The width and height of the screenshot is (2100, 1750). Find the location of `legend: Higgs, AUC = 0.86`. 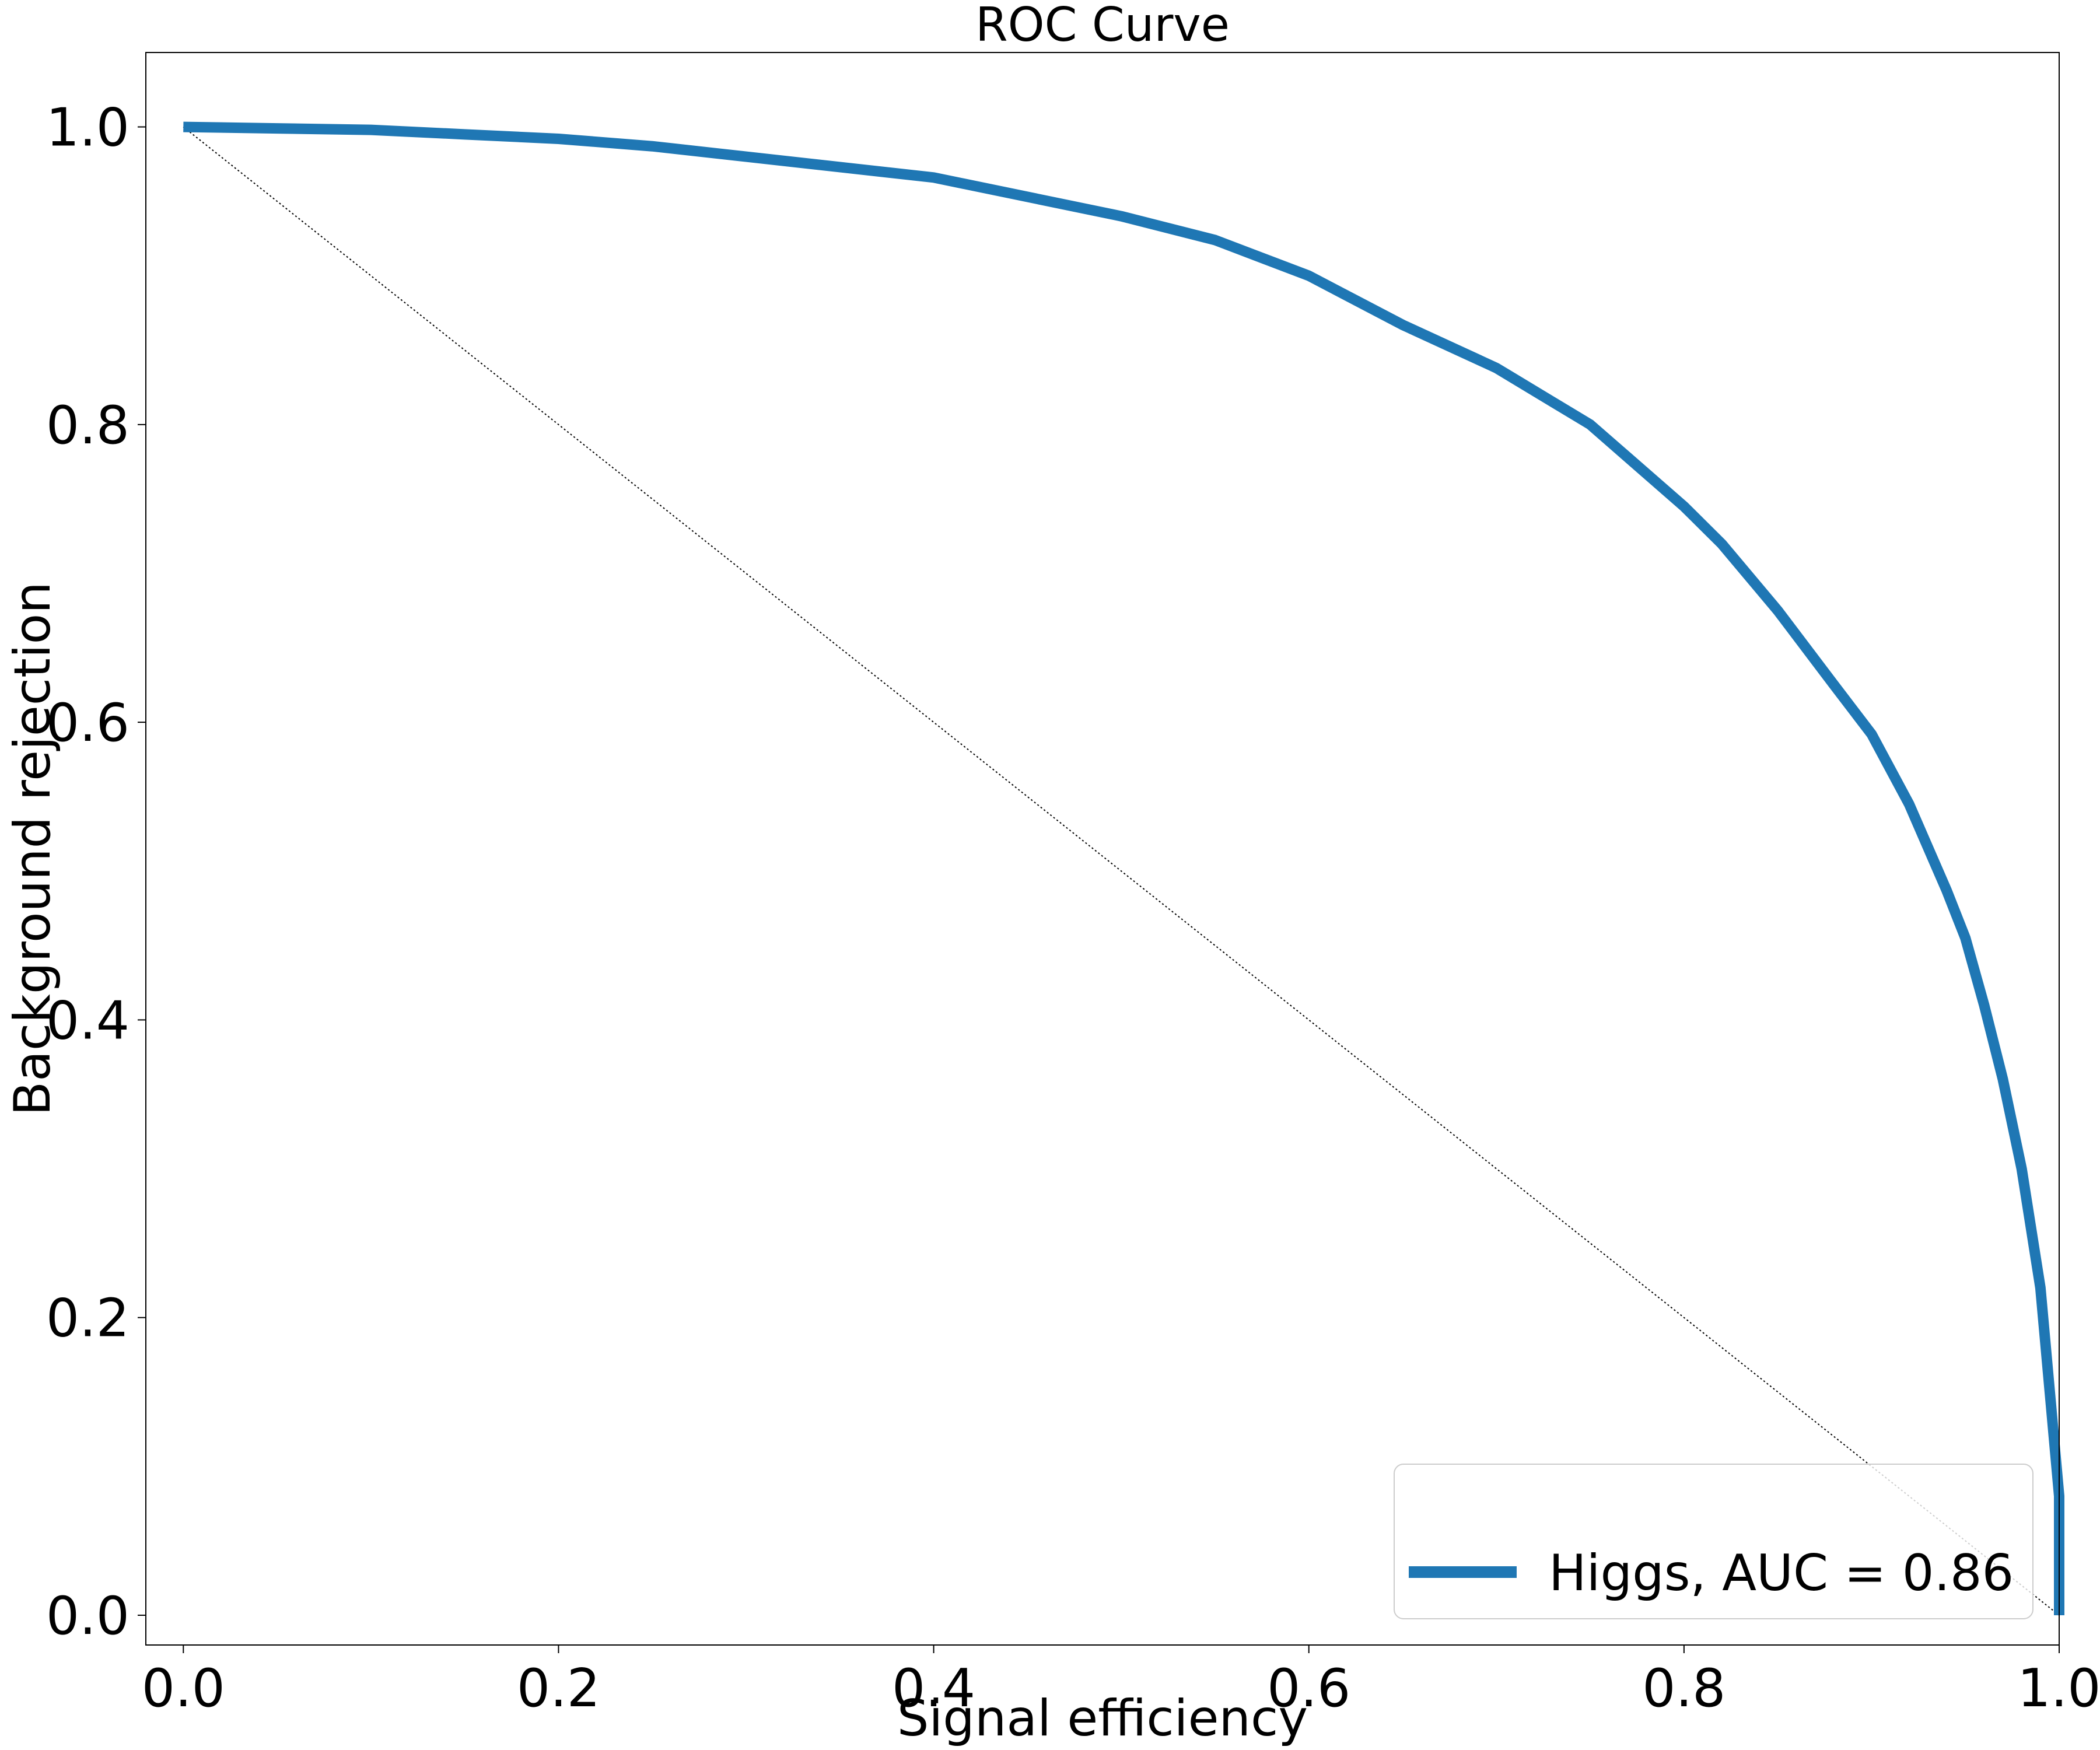

legend: Higgs, AUC = 0.86 is located at coordinates (1714, 1541).